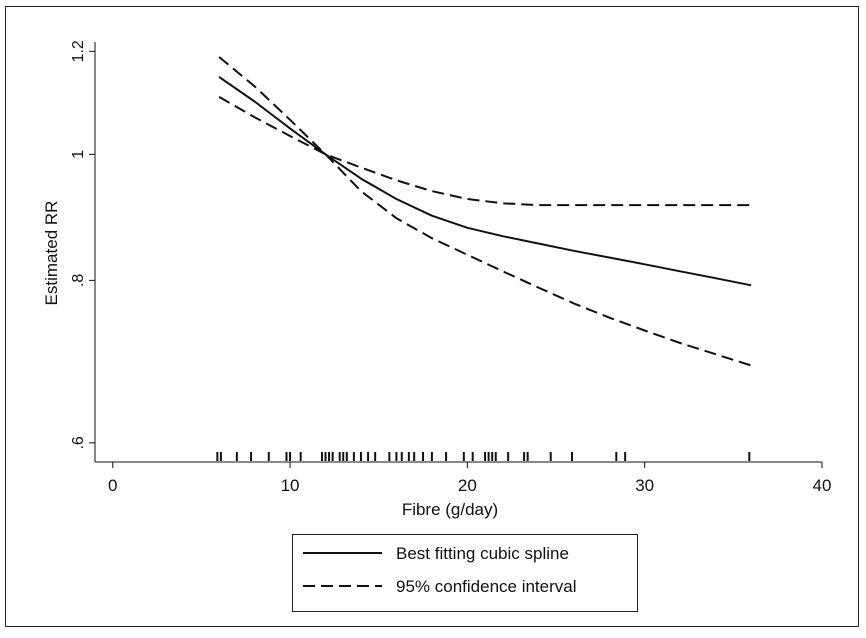 The width and height of the screenshot is (866, 638). I want to click on y-tick-label: 1.2, so click(78, 51).